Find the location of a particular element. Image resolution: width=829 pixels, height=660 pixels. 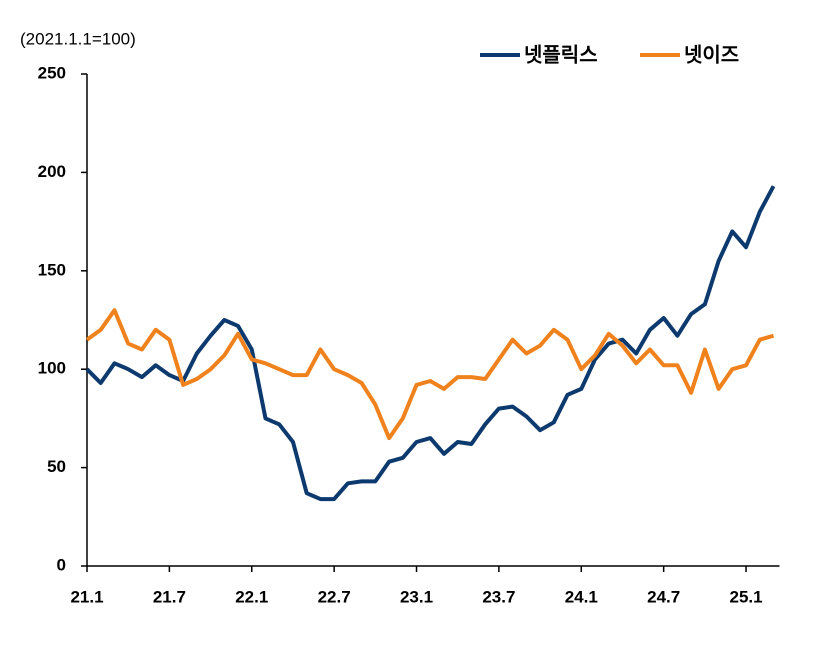

y-tick-label: 250 is located at coordinates (52, 72).